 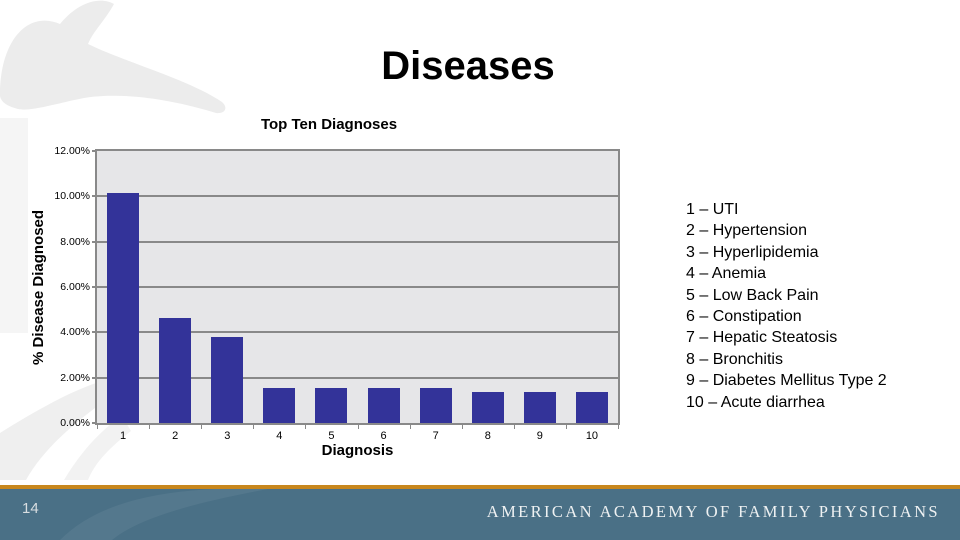 What do you see at coordinates (786, 381) in the screenshot?
I see `legend-item: 9 – Diabetes Mellitus Type 2` at bounding box center [786, 381].